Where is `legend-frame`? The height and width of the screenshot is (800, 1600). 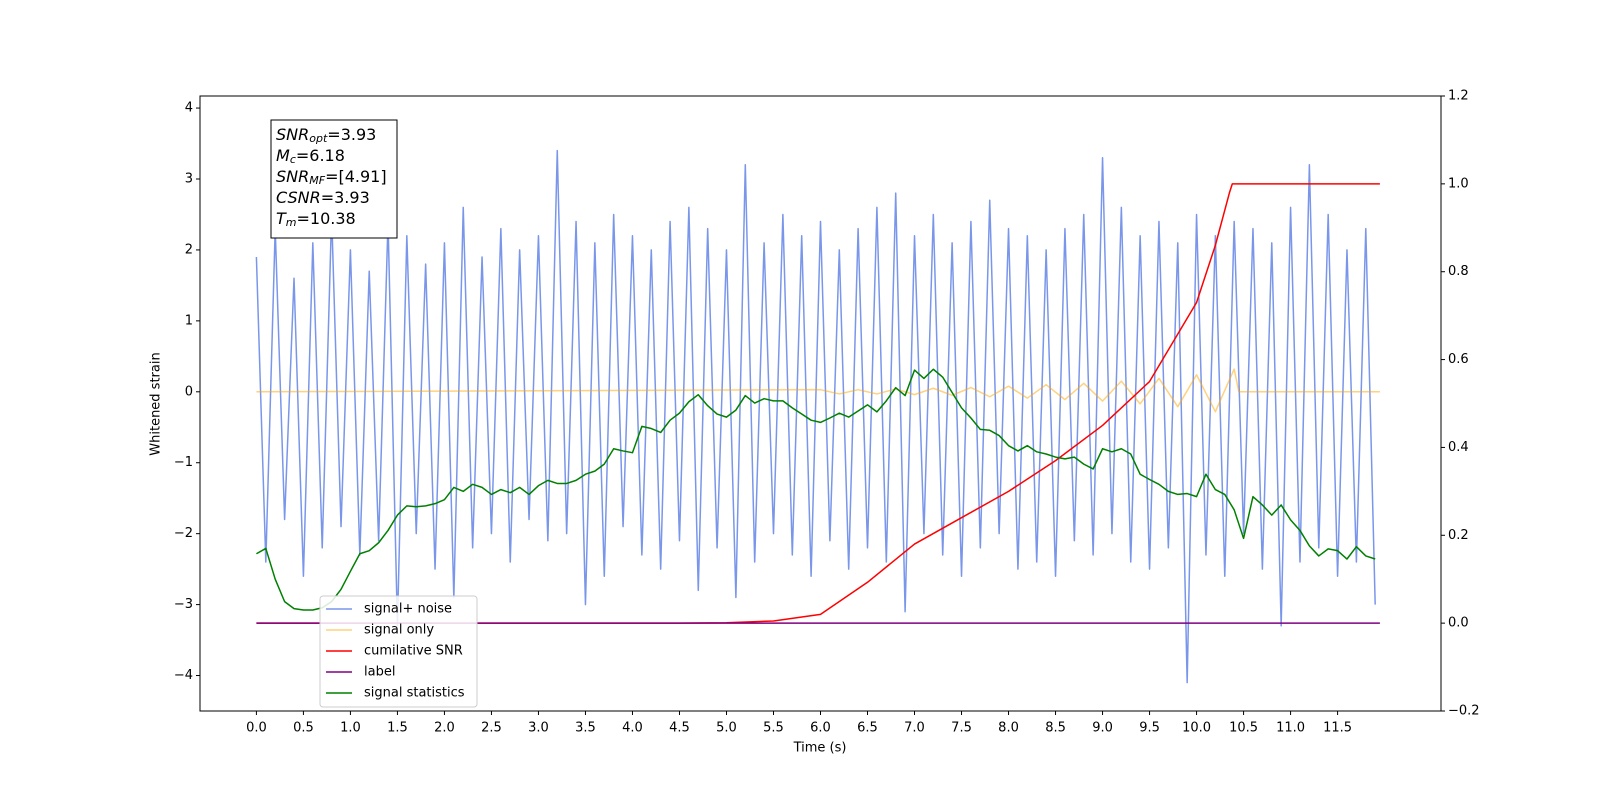 legend-frame is located at coordinates (398, 651).